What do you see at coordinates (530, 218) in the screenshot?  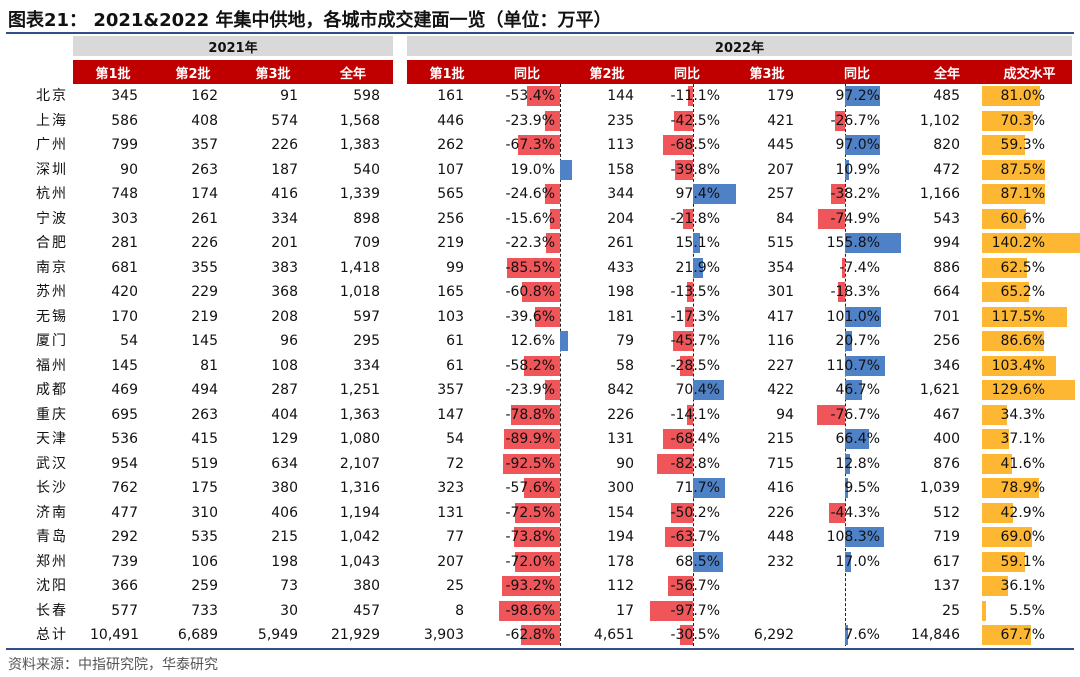 I see `yoy-label: -15.6%` at bounding box center [530, 218].